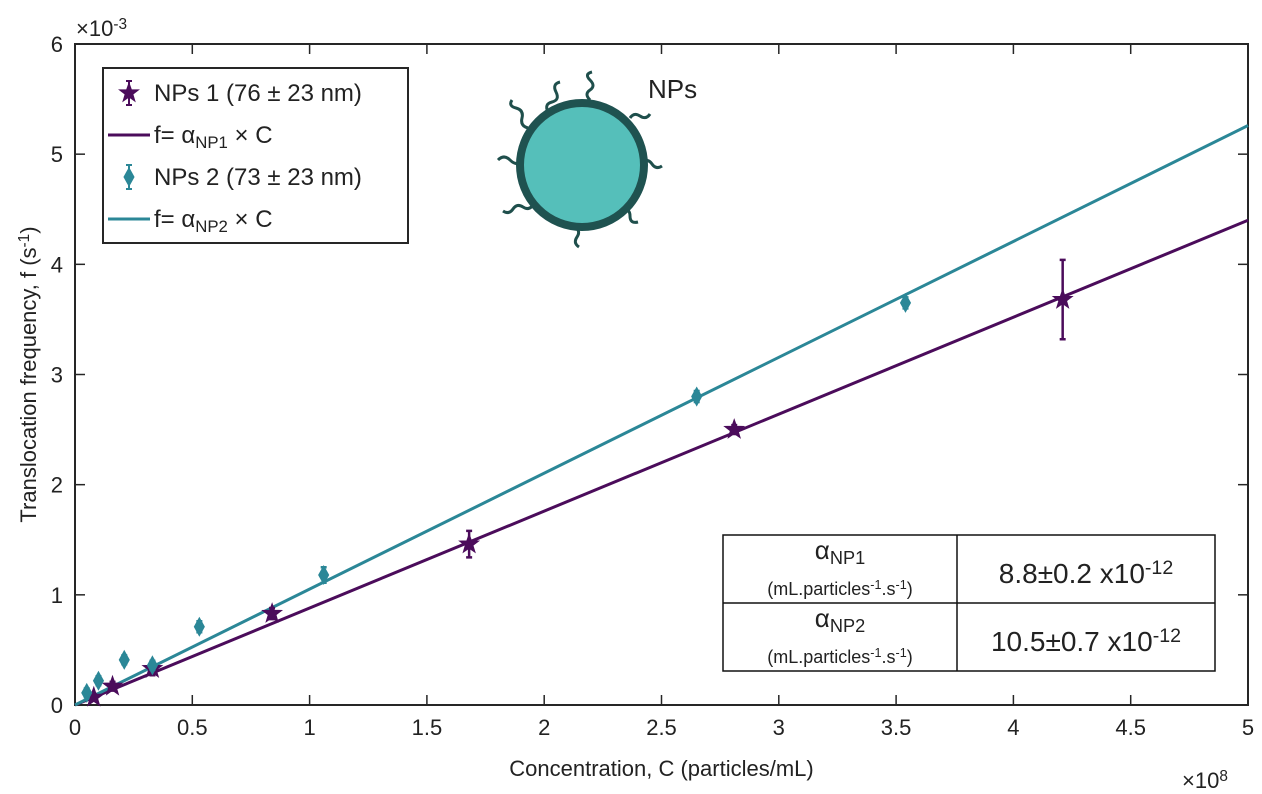 This screenshot has width=1262, height=794. I want to click on legend-box, so click(255, 155).